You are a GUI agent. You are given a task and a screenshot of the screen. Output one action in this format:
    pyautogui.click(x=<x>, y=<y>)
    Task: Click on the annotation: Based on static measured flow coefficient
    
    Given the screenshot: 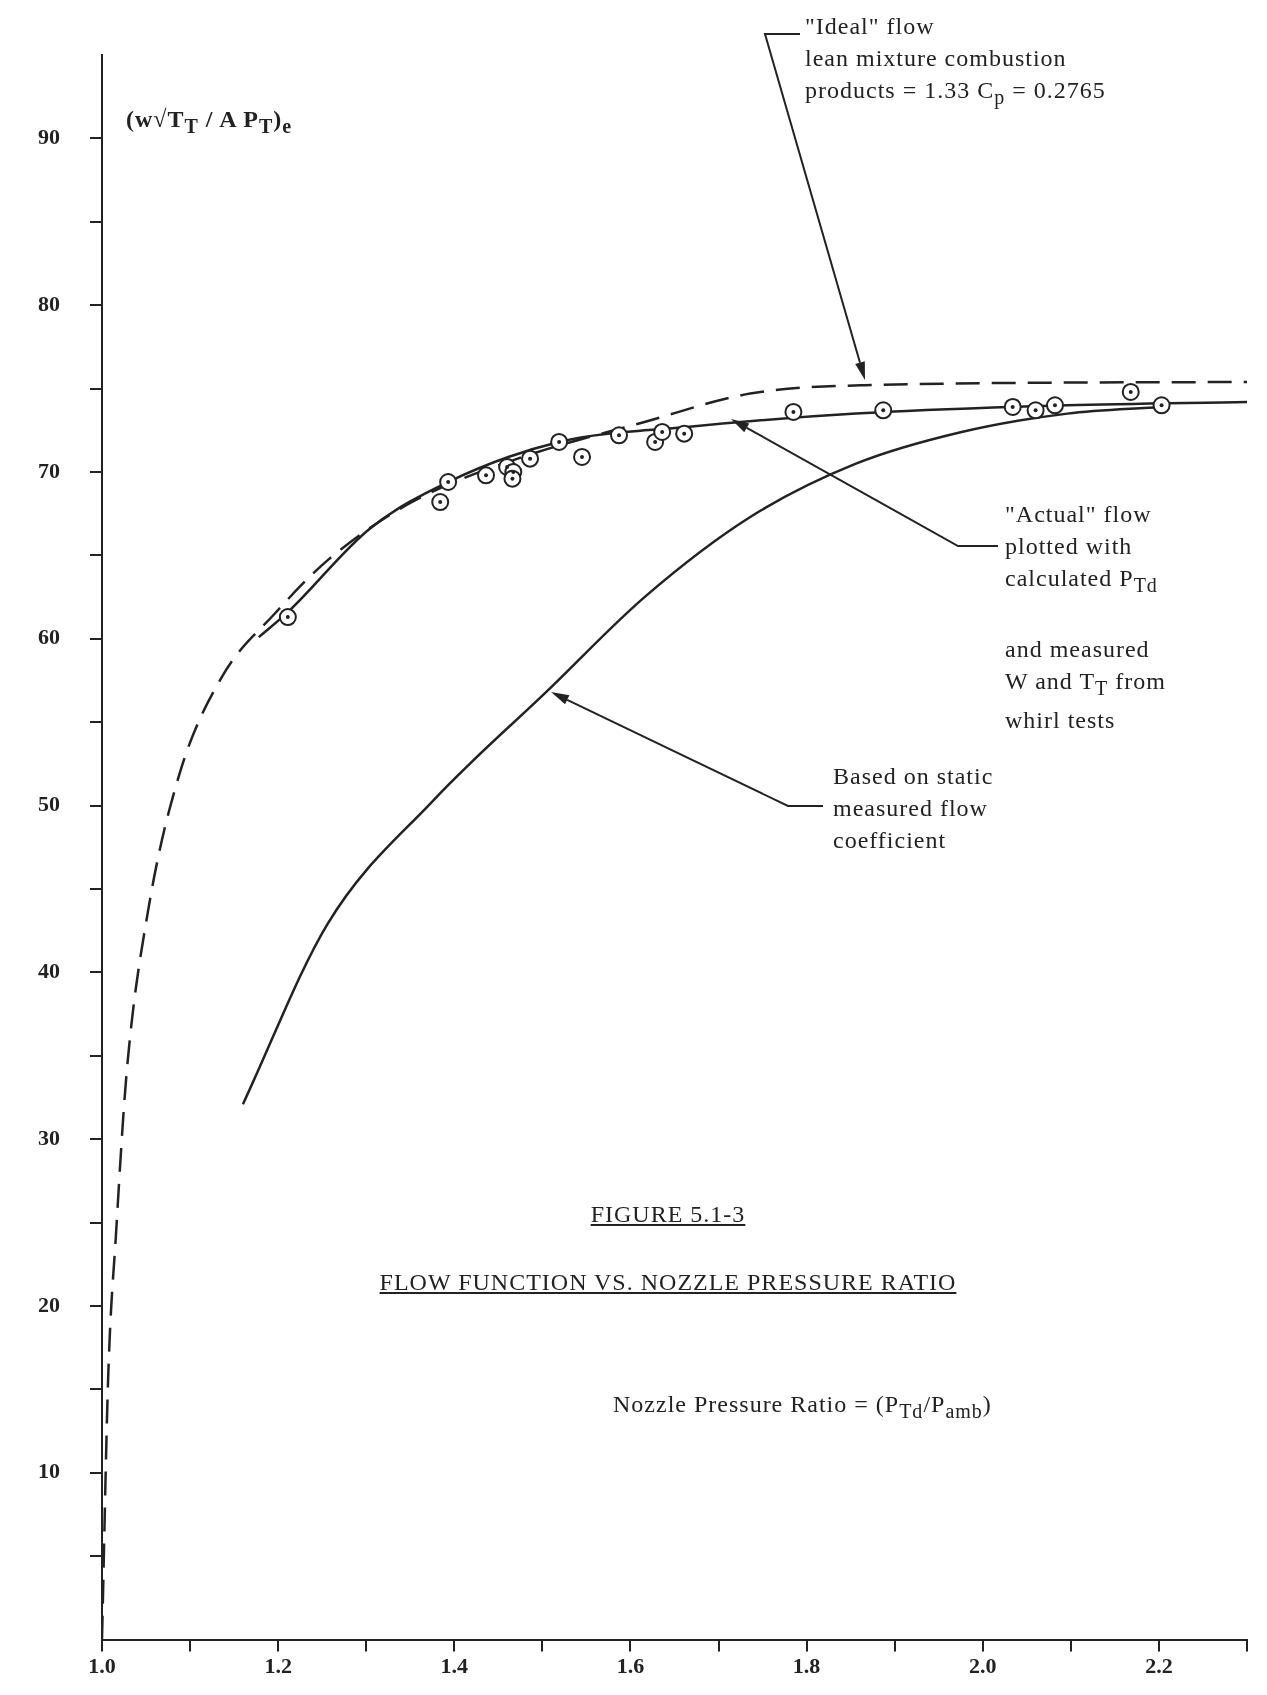 What is the action you would take?
    pyautogui.click(x=913, y=808)
    